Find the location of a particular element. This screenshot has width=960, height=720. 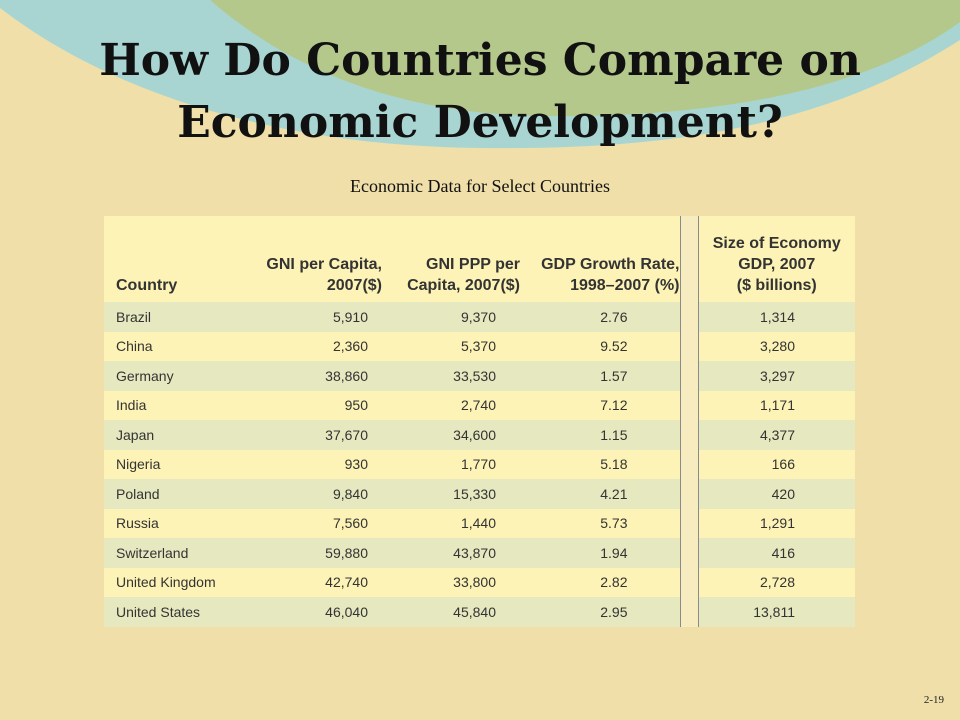

green-arc is located at coordinates (585, 58).